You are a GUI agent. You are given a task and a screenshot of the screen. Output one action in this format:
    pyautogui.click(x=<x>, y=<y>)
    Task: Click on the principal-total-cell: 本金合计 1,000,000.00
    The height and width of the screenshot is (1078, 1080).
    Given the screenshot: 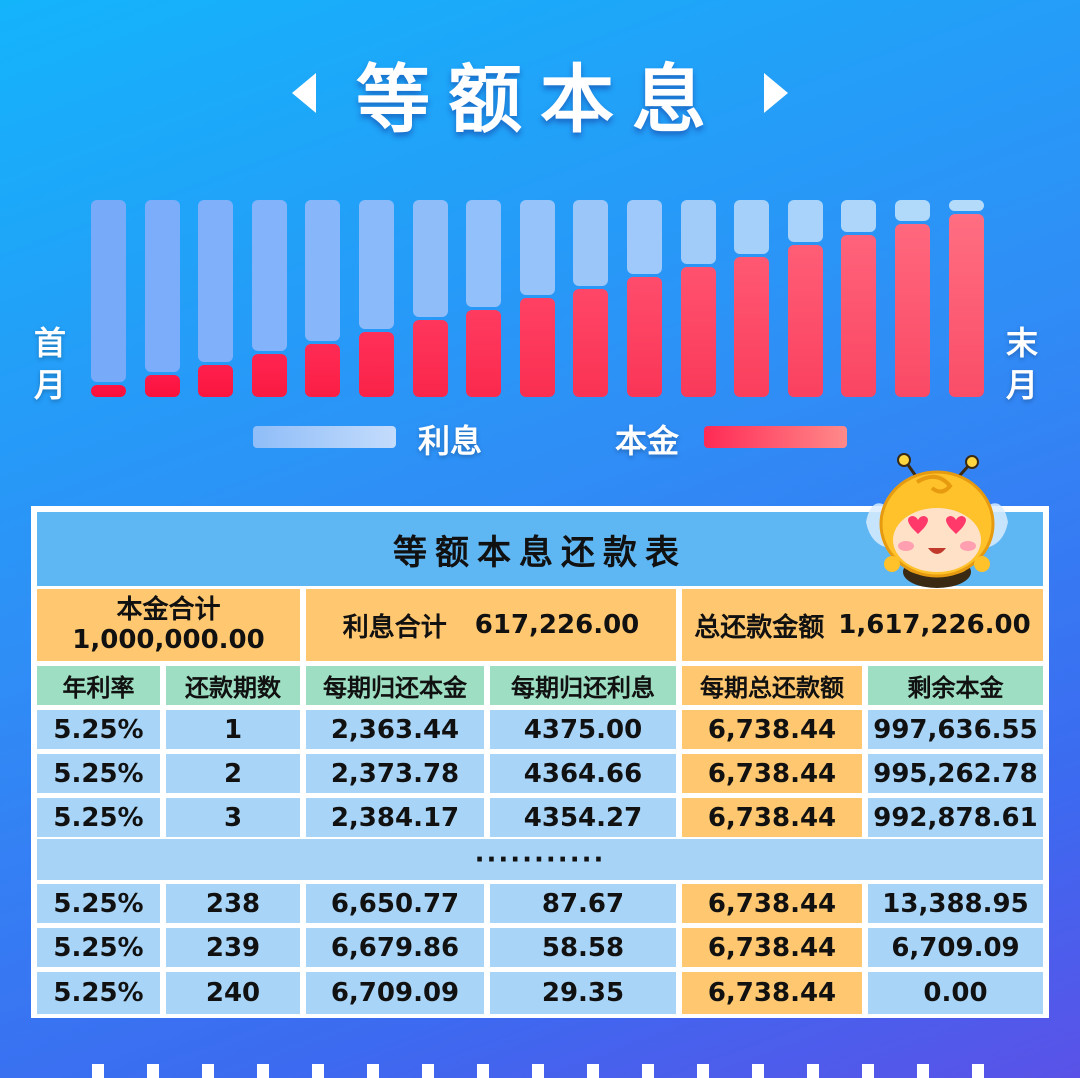 What is the action you would take?
    pyautogui.click(x=168, y=625)
    